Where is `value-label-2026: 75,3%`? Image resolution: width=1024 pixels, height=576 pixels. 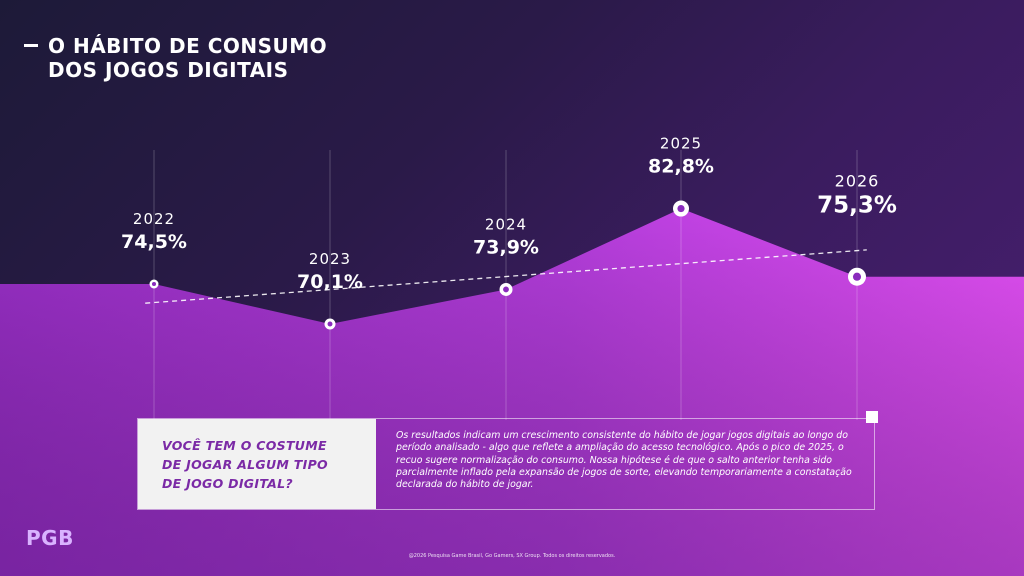
value-label-2026: 75,3% is located at coordinates (857, 206).